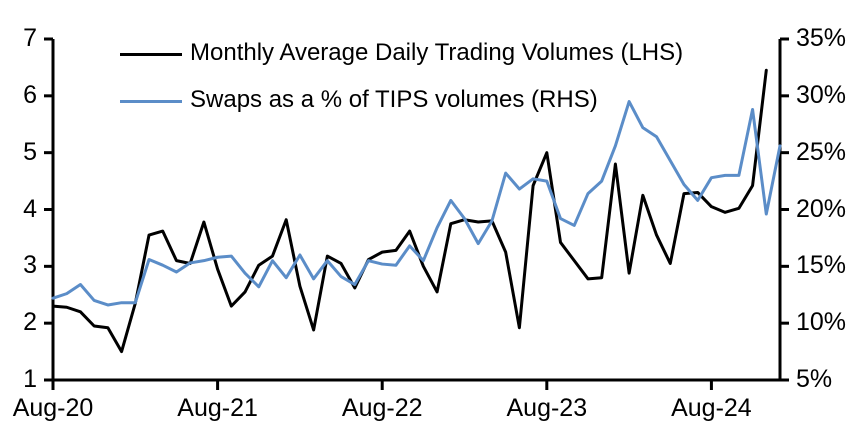  What do you see at coordinates (30, 379) in the screenshot?
I see `y-axis-left-tick-label: 1` at bounding box center [30, 379].